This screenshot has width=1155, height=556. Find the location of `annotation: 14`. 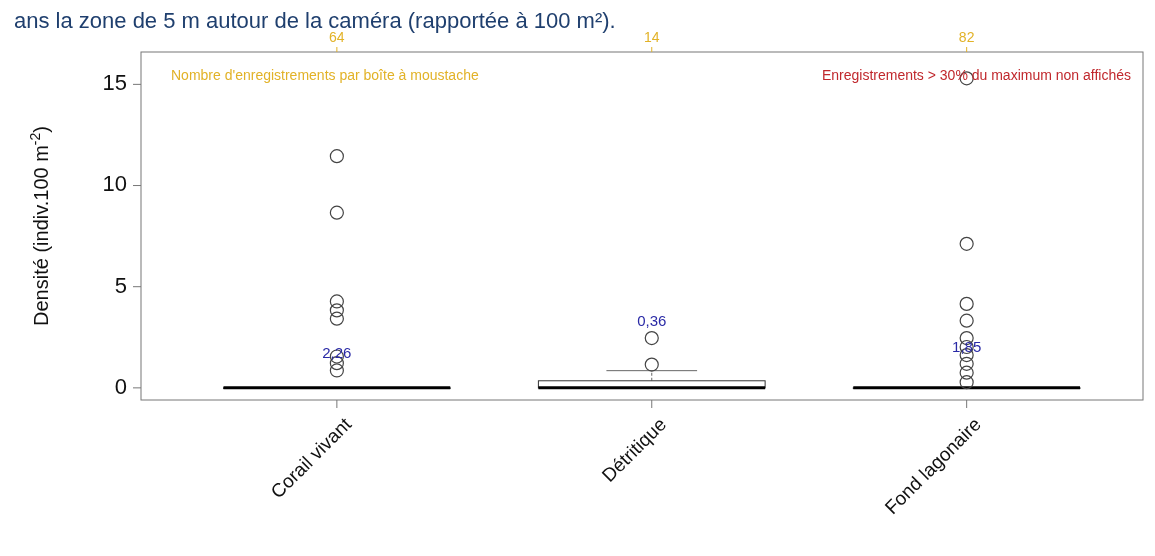

annotation: 14 is located at coordinates (651, 37).